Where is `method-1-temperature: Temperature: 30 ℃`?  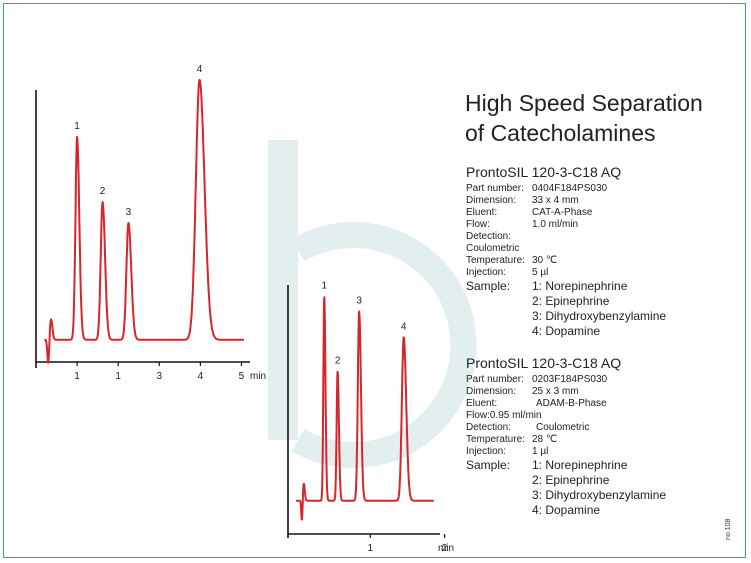 method-1-temperature: Temperature: 30 ℃ is located at coordinates (543, 261).